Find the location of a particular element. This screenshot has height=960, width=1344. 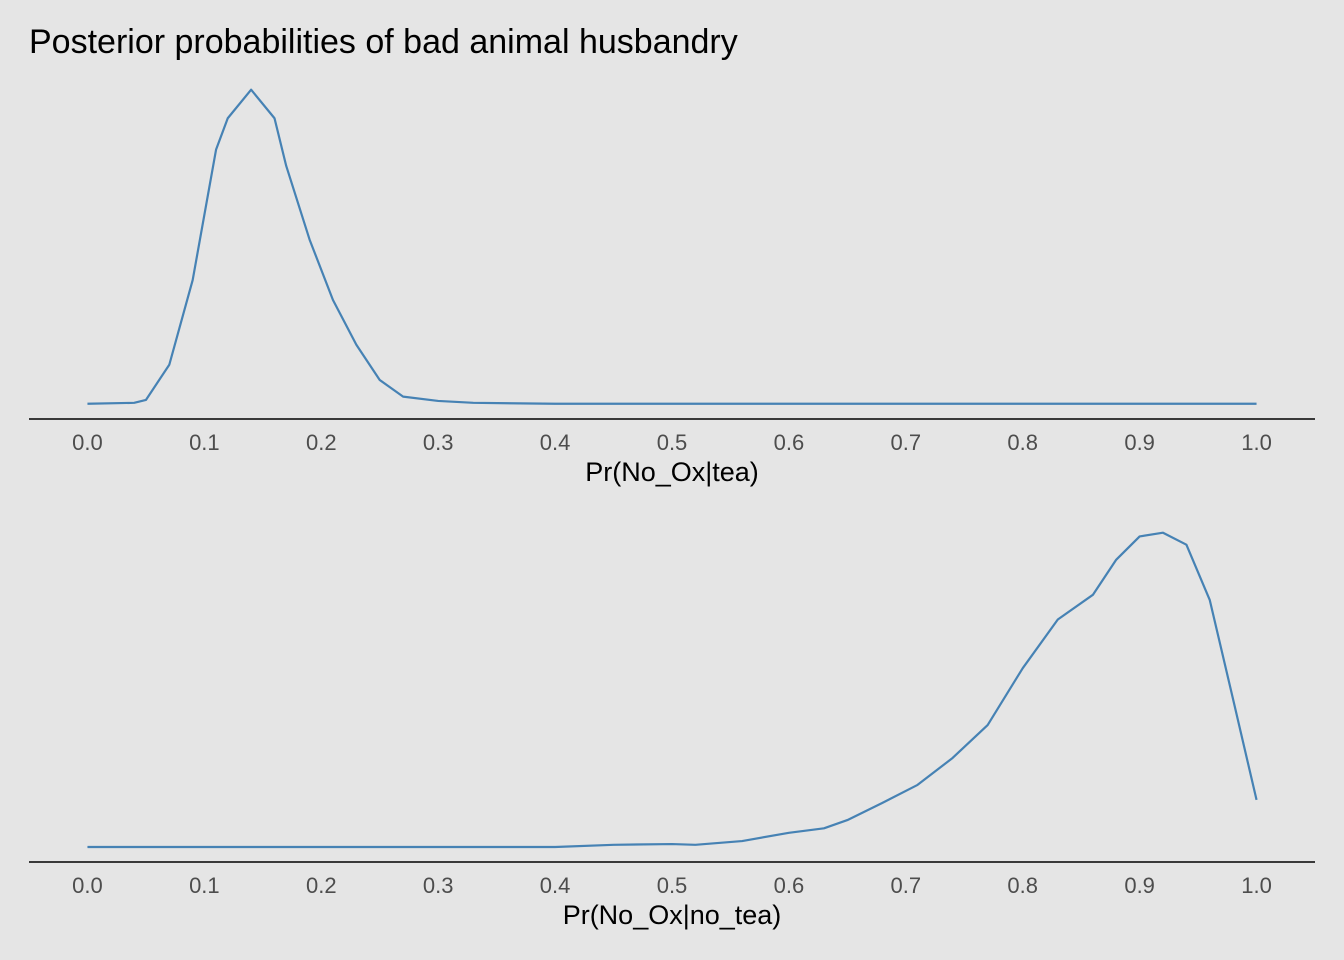

x-axis-title: Pr(No_Ox|tea) is located at coordinates (672, 472).